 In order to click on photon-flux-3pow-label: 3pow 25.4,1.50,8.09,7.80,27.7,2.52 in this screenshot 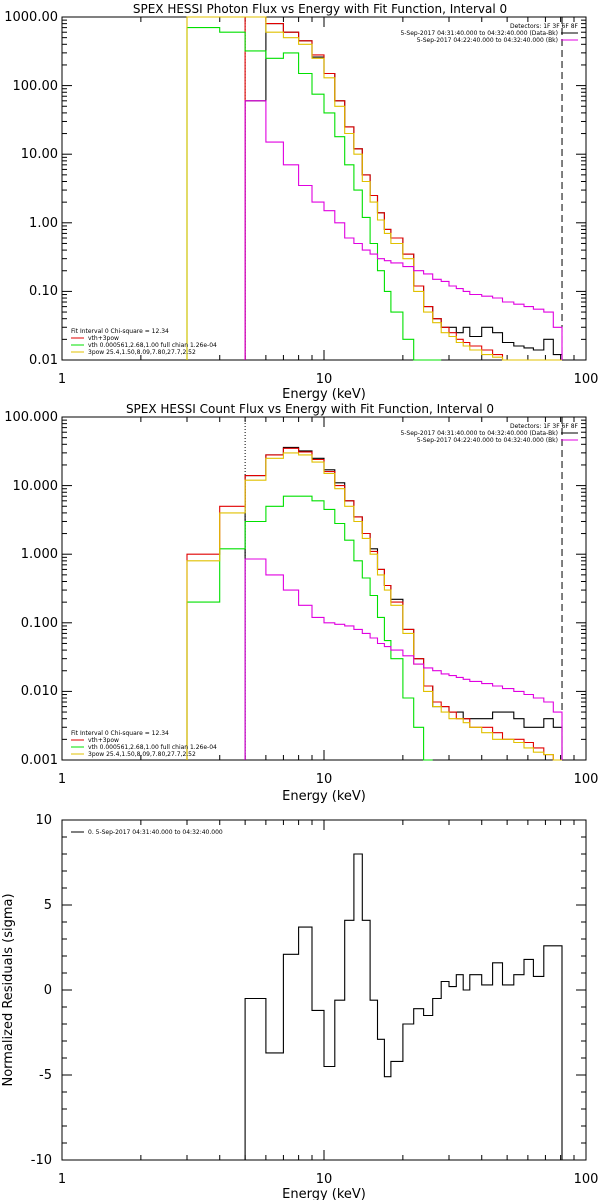, I will do `click(142, 352)`.